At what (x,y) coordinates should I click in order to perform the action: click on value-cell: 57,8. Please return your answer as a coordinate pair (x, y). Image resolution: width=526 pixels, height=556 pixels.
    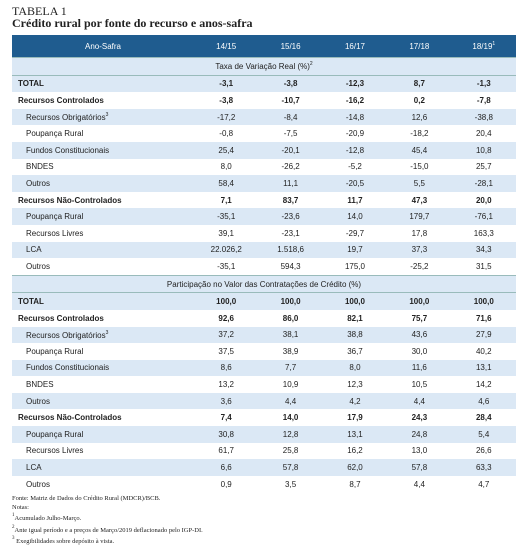
    Looking at the image, I should click on (419, 467).